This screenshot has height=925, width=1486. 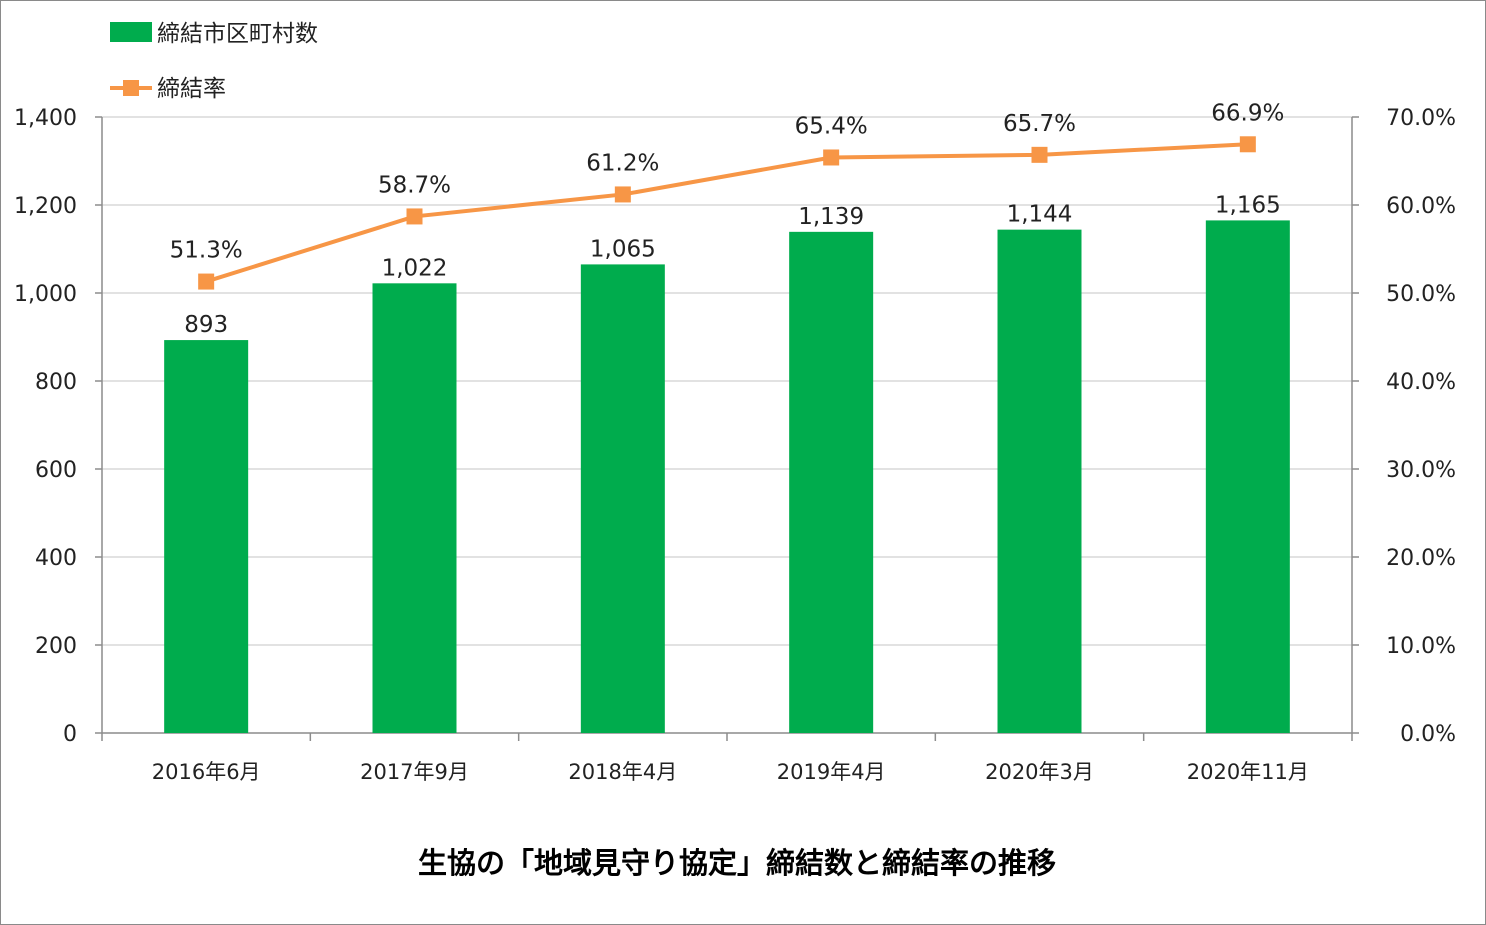 I want to click on y-right-tick-label: 70.0%, so click(x=1421, y=118).